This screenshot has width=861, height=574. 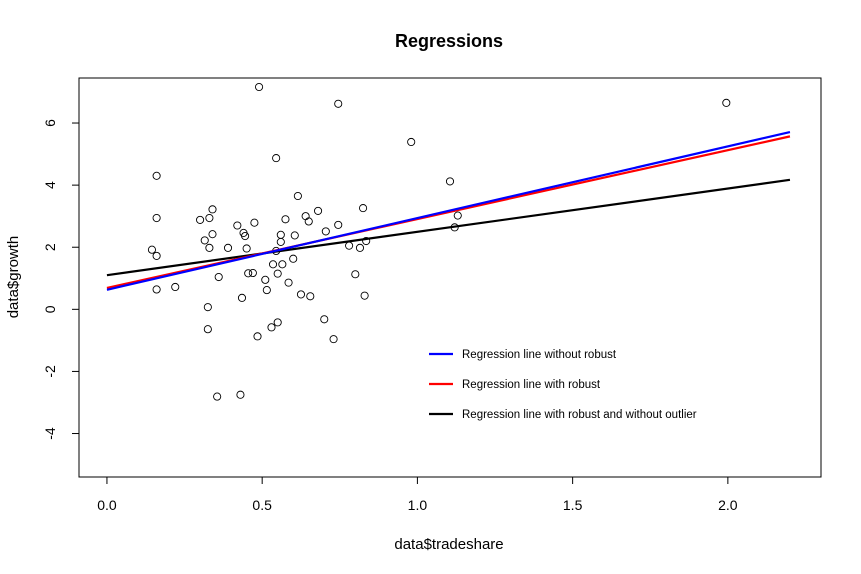 What do you see at coordinates (449, 41) in the screenshot?
I see `chart-title: Regressions` at bounding box center [449, 41].